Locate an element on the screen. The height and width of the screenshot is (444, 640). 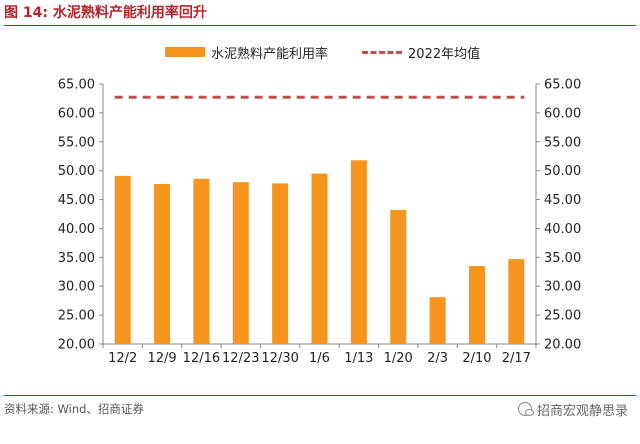
y-tick-label-right: 50.00 is located at coordinates (562, 171).